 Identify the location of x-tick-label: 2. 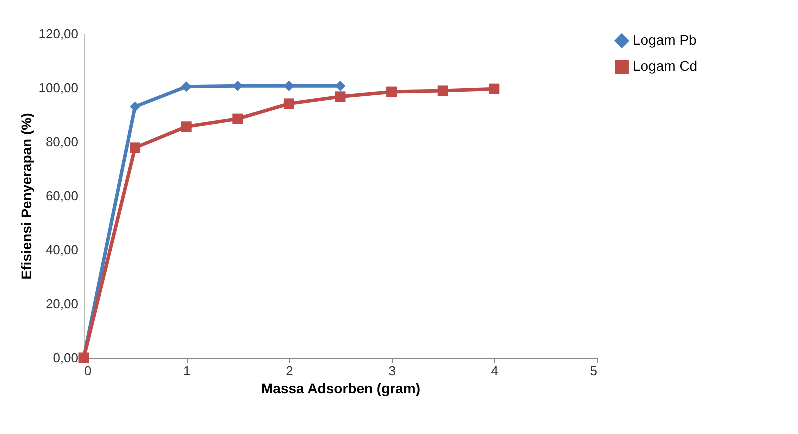
(290, 371).